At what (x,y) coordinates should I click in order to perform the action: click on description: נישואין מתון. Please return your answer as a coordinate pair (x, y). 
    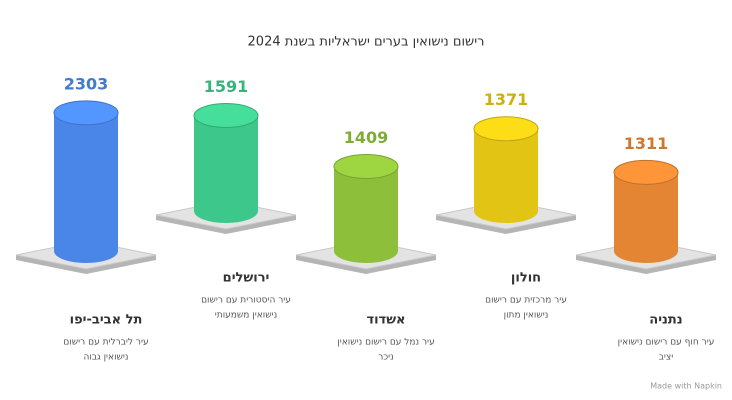
    Looking at the image, I should click on (526, 316).